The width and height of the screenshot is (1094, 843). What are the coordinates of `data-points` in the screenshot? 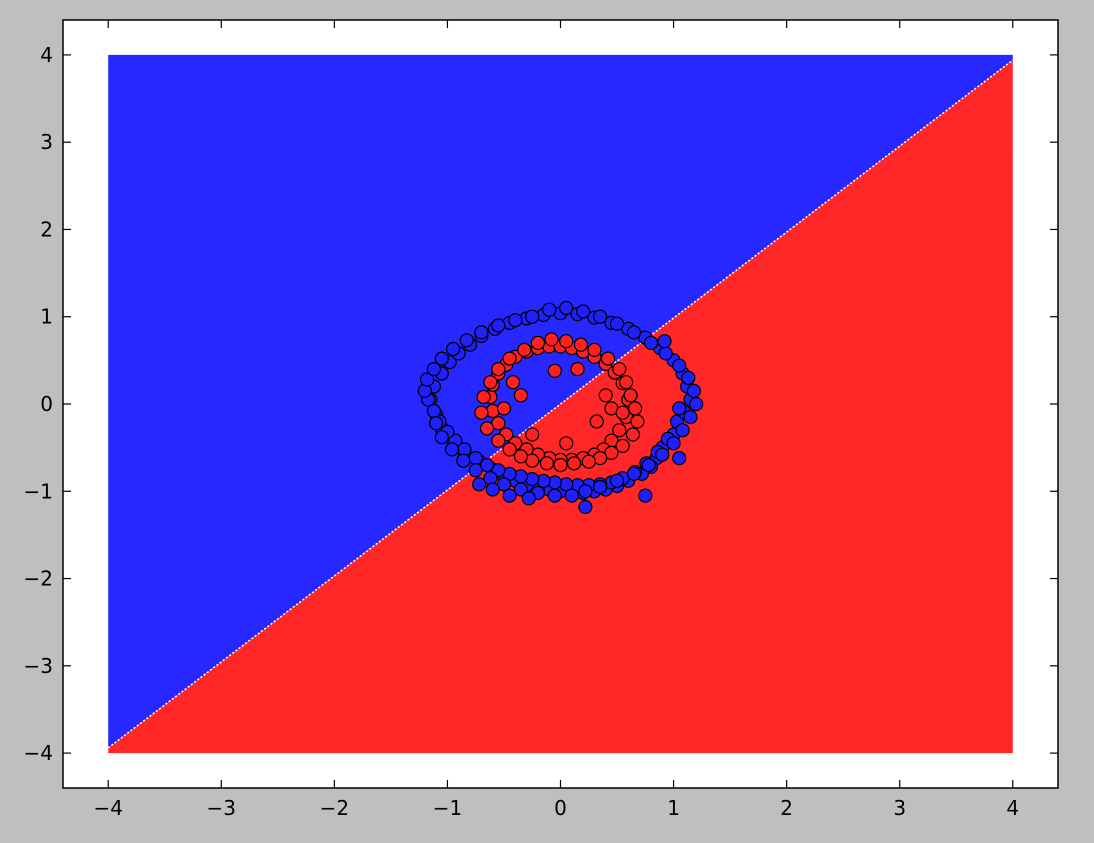 It's located at (560, 407).